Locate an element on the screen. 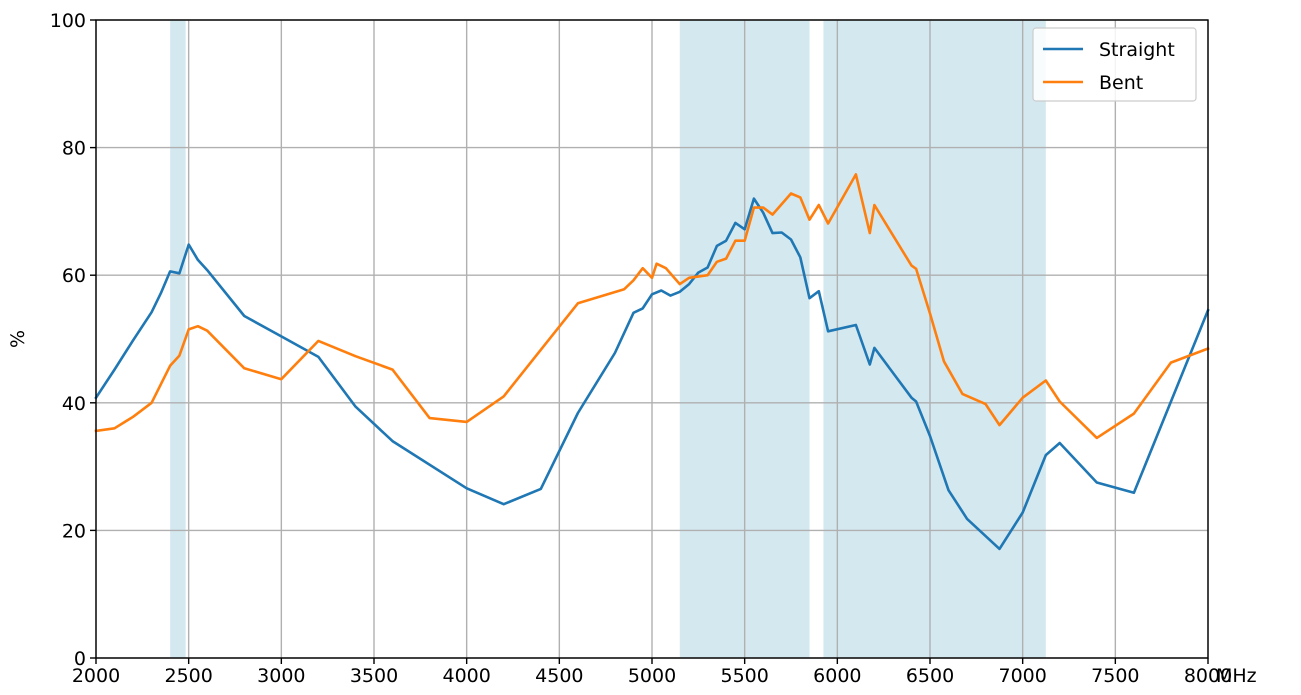 Image resolution: width=1301 pixels, height=695 pixels. x-tick-label-5: 4500 is located at coordinates (559, 676).